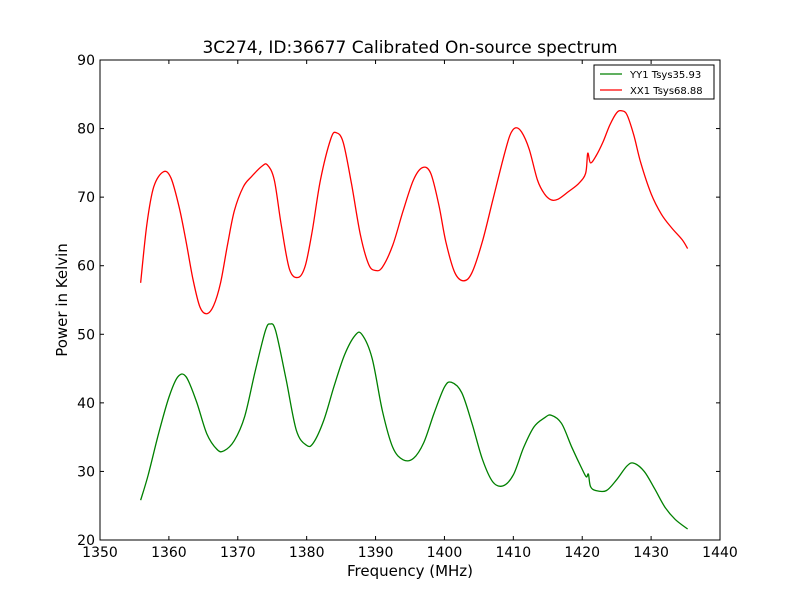 The width and height of the screenshot is (800, 600). I want to click on legend-label-xx1: XX1 Tsys68.88, so click(666, 91).